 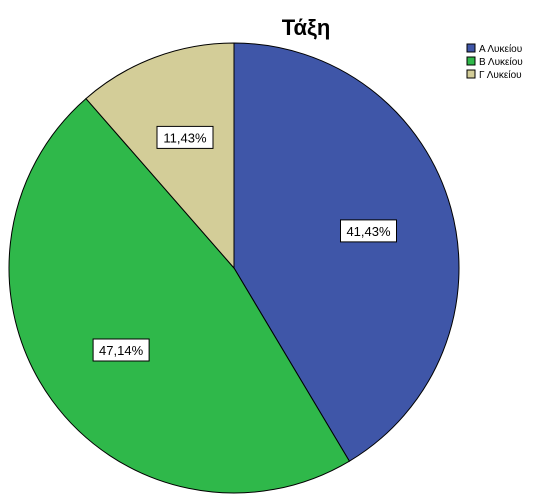 I want to click on slice-label-text: 41,43%, so click(x=368, y=231).